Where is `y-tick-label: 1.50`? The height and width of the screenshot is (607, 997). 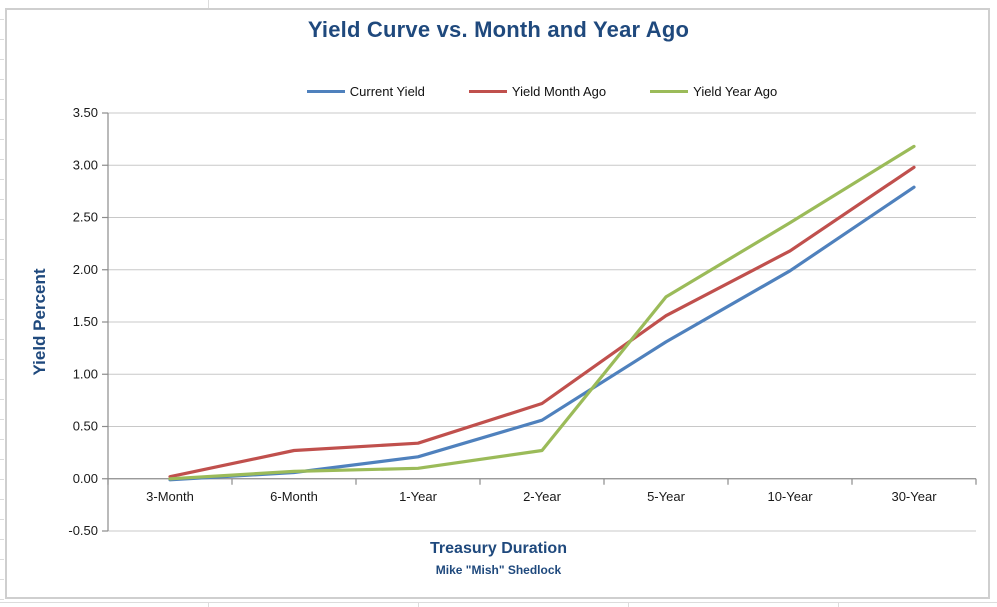 y-tick-label: 1.50 is located at coordinates (85, 321).